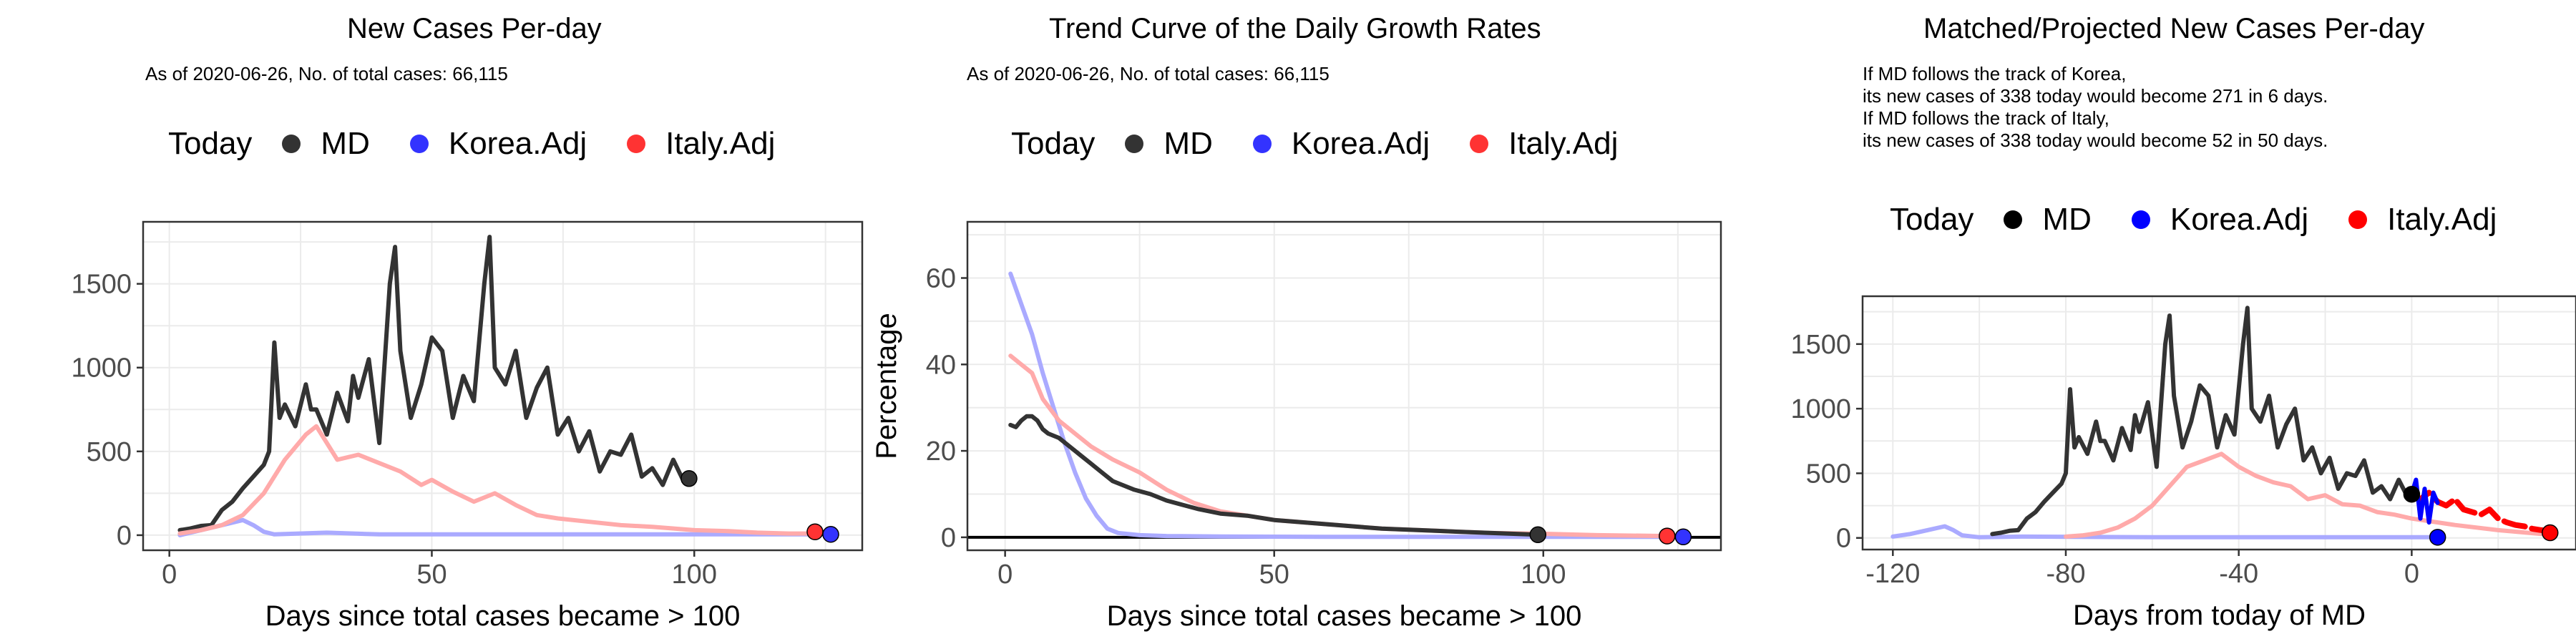 The image size is (2576, 644). I want to click on y-tick-label: 60, so click(941, 279).